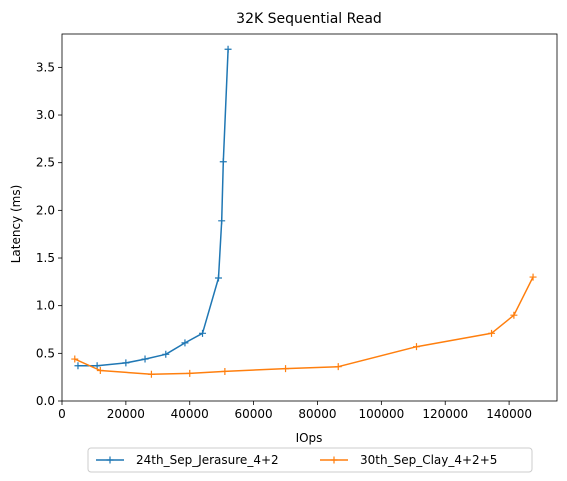 The image size is (567, 481). I want to click on y-tick-label: 0.5, so click(45, 353).